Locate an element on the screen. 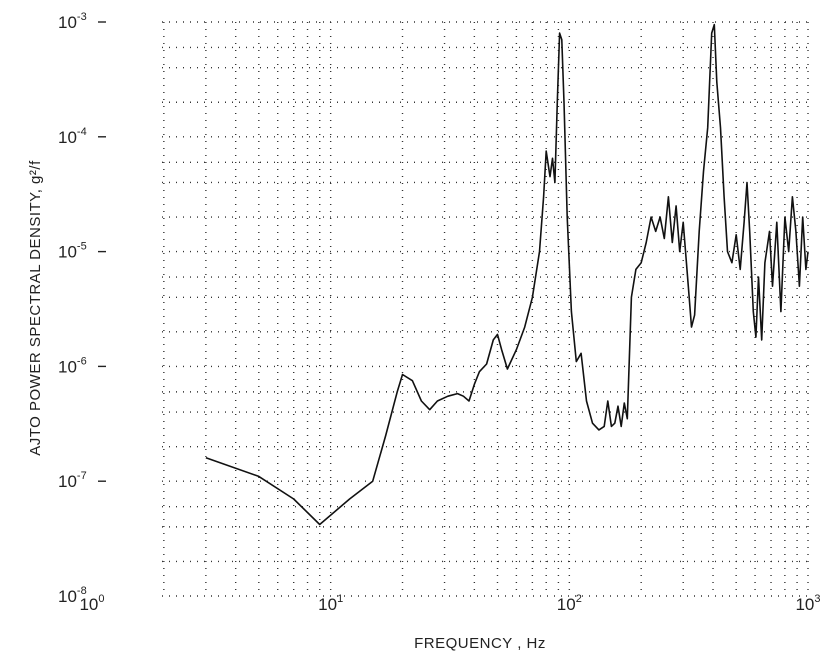 This screenshot has height=658, width=824. x-tick-label: 10¹ is located at coordinates (330, 603).